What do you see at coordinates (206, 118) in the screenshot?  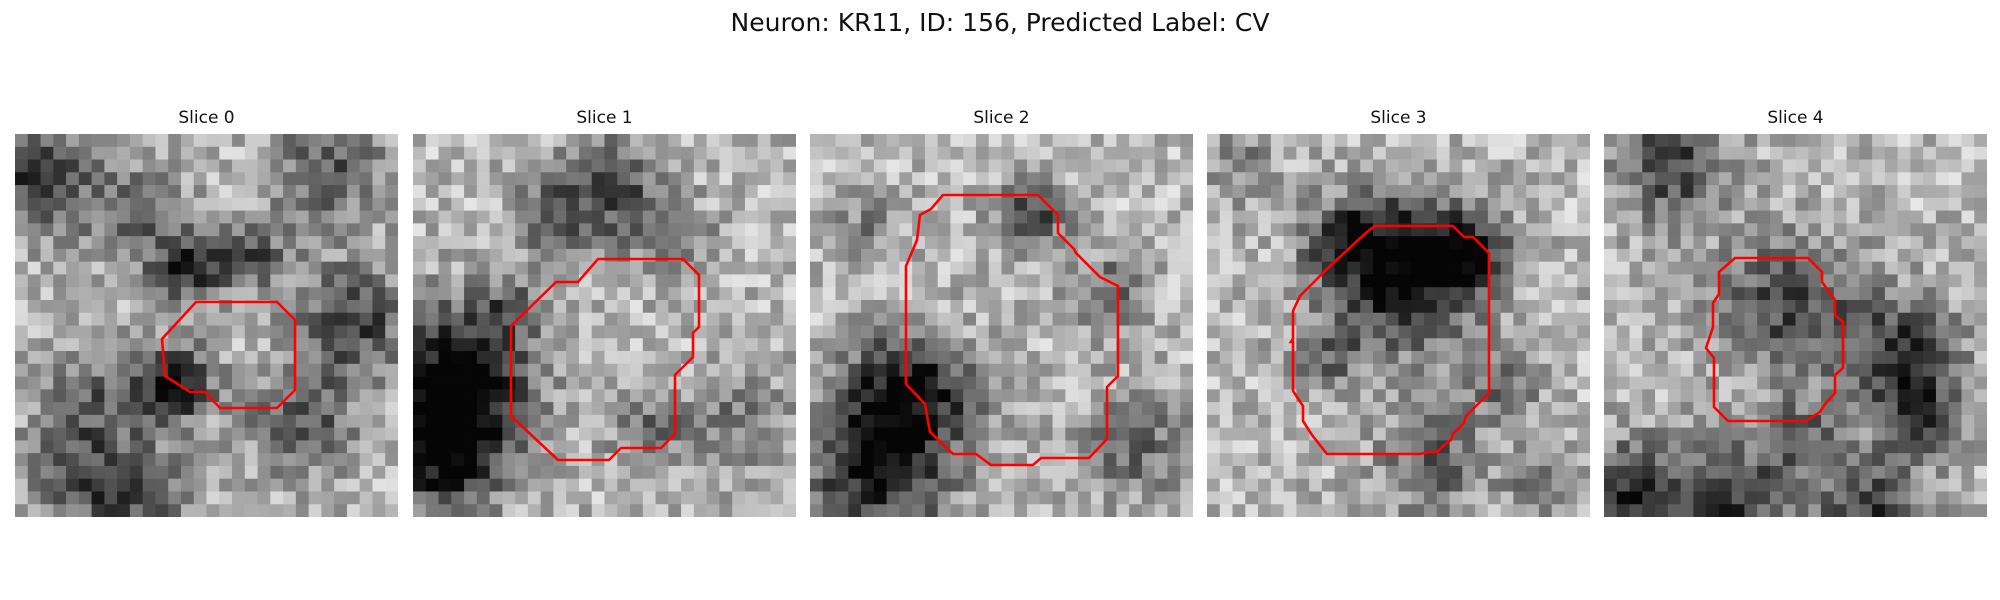 I see `slice-title: Slice 0` at bounding box center [206, 118].